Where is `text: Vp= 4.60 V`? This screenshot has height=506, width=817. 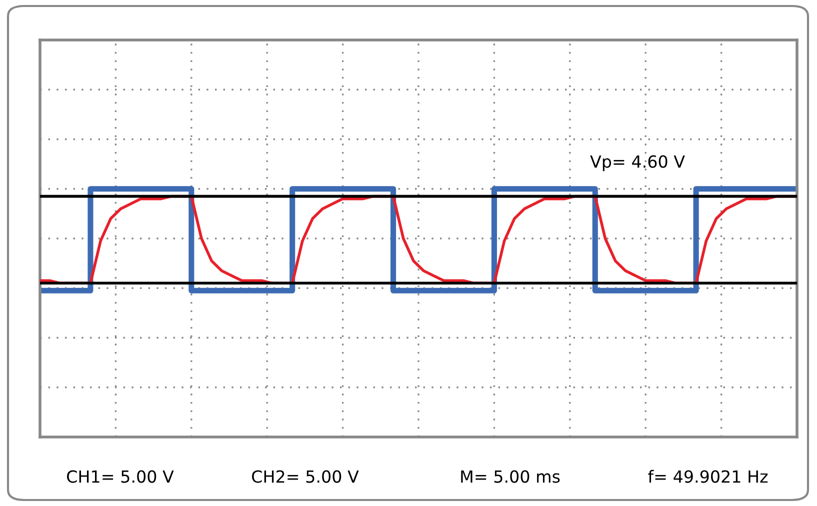 text: Vp= 4.60 V is located at coordinates (637, 163).